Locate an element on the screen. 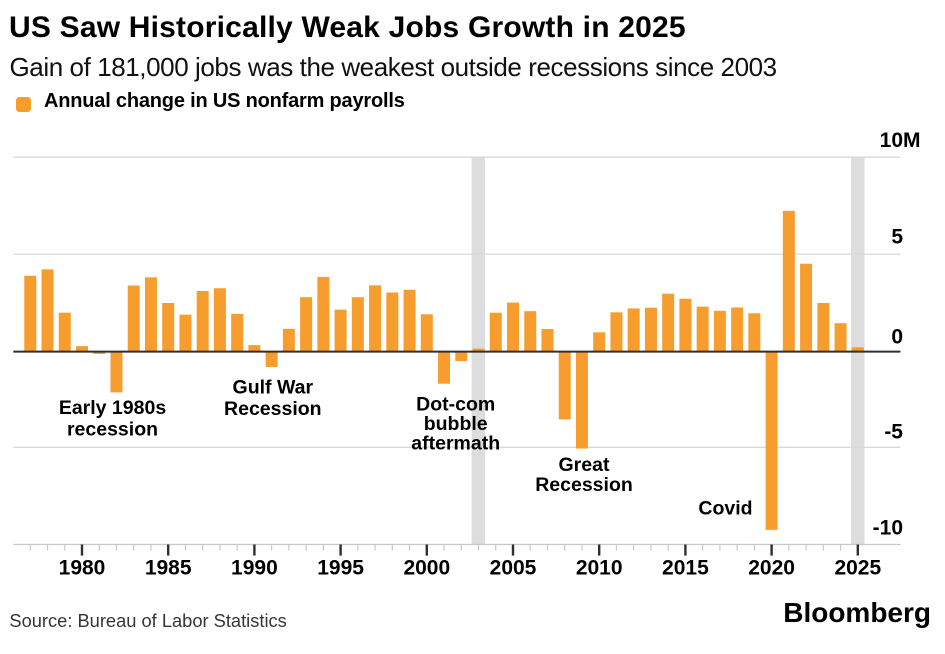 The width and height of the screenshot is (945, 654). svg-text: Early 1980s is located at coordinates (113, 408).